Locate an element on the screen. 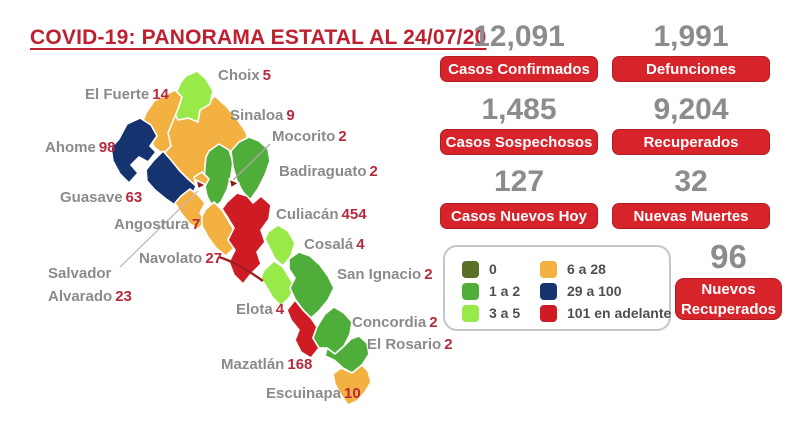 The height and width of the screenshot is (425, 800). region-elota is located at coordinates (278, 283).